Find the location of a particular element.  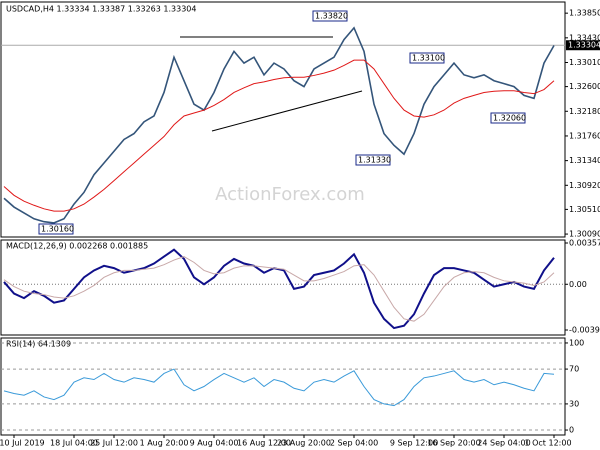

y-tick-label: 0.00 is located at coordinates (578, 284).